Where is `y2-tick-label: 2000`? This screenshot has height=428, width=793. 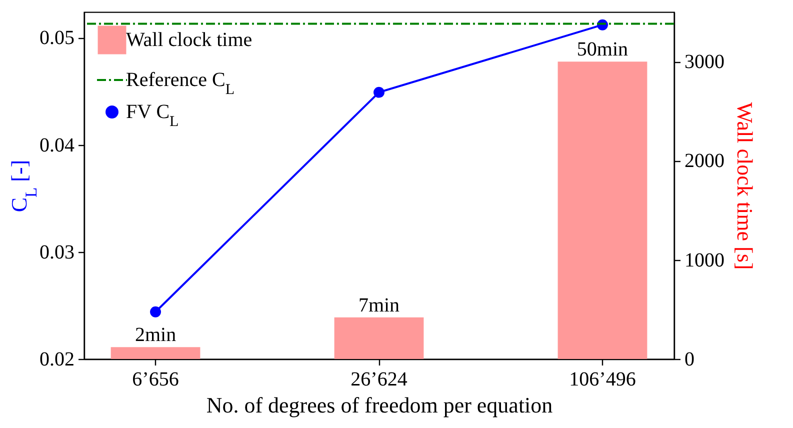
y2-tick-label: 2000 is located at coordinates (704, 161).